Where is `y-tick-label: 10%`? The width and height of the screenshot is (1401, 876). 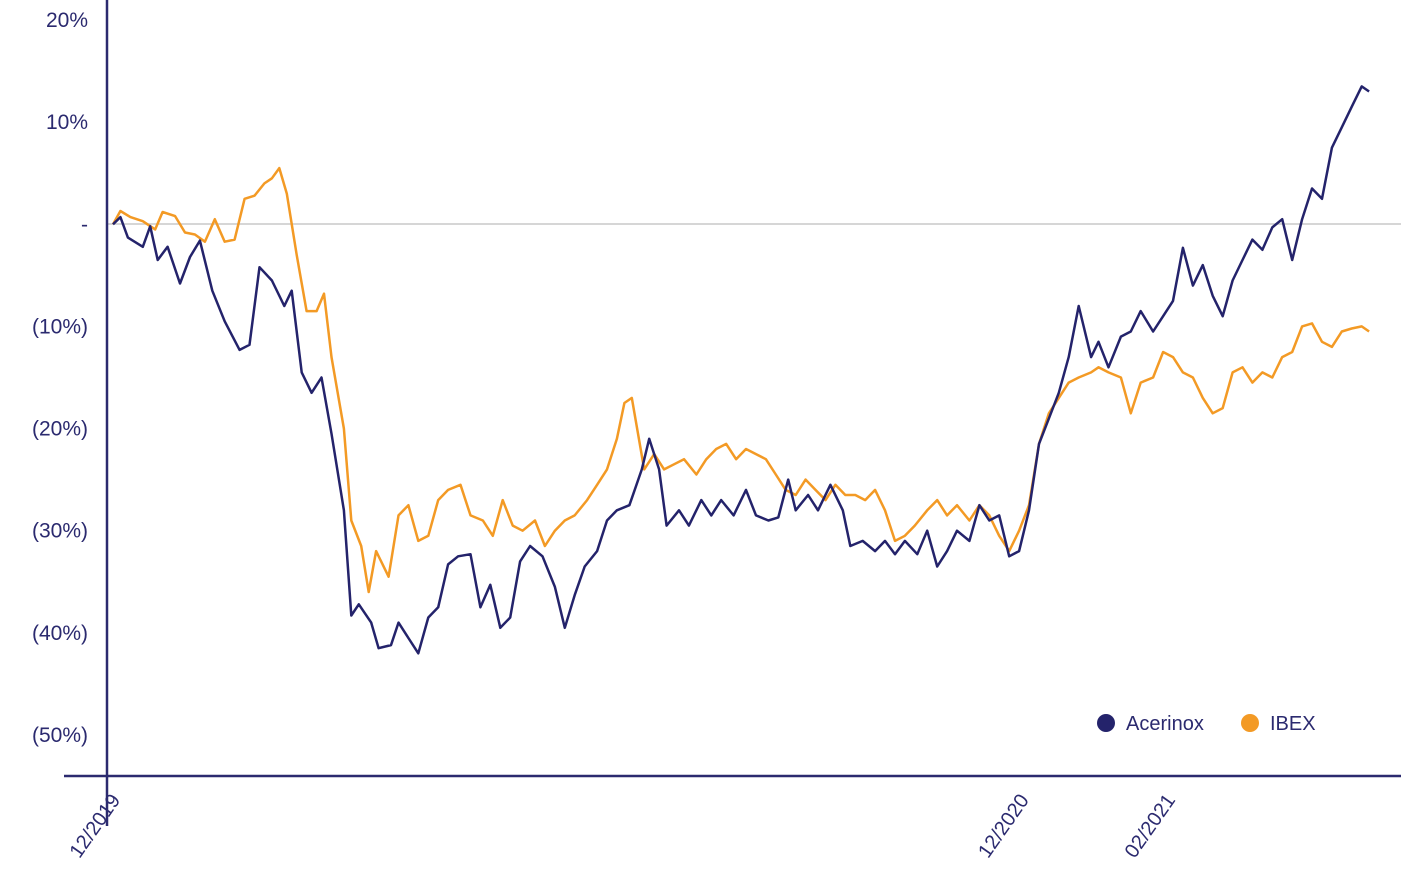
y-tick-label: 10% is located at coordinates (67, 122).